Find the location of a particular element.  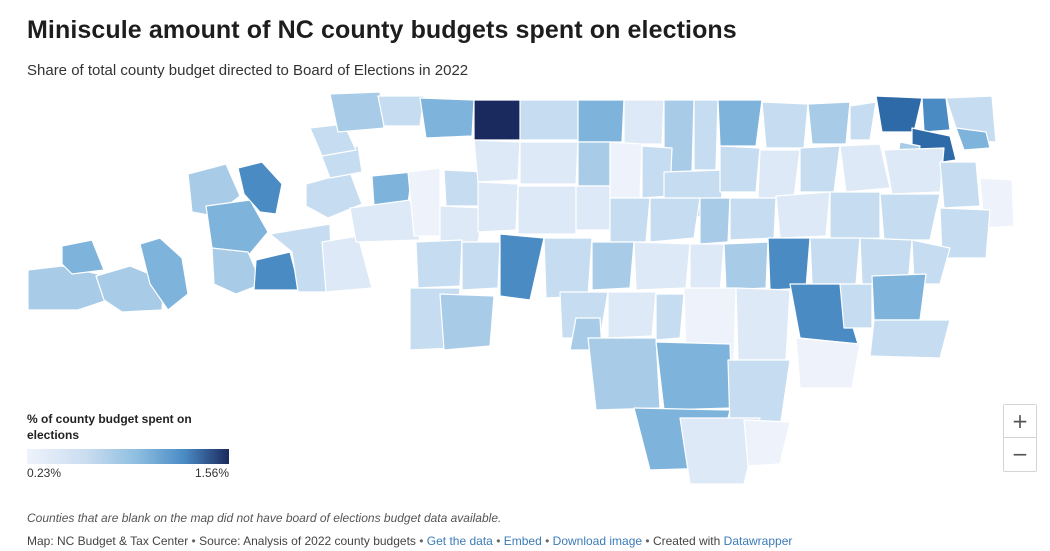

legend-labels: 0.23% 1.56% is located at coordinates (128, 474).